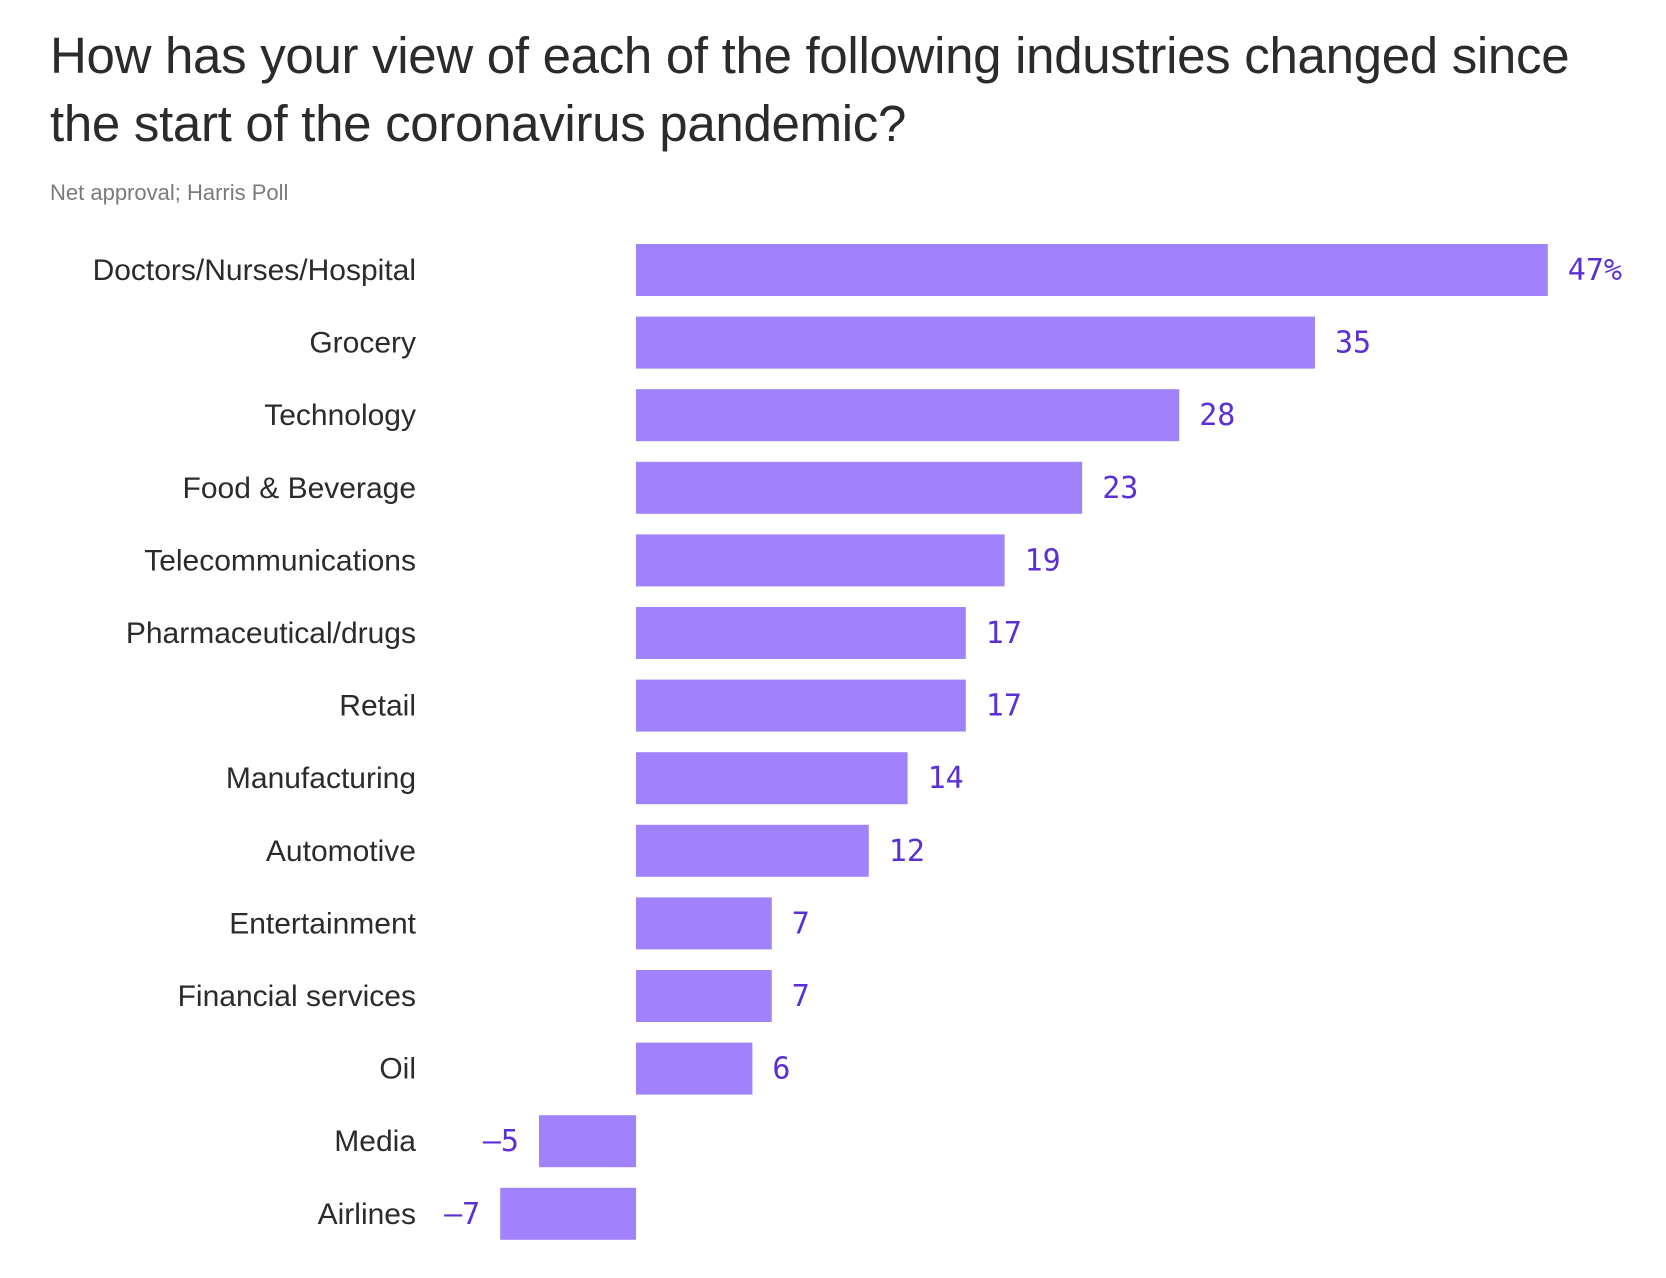  What do you see at coordinates (322, 923) in the screenshot?
I see `category-label: Entertainment` at bounding box center [322, 923].